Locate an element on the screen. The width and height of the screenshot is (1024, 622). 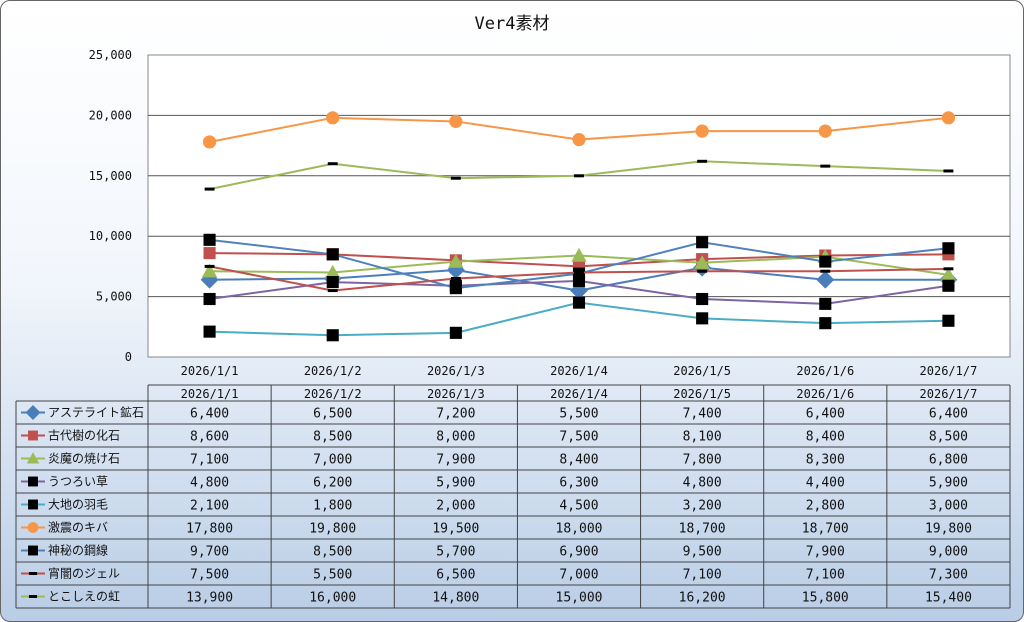
table-cell: 18,000 is located at coordinates (579, 529).